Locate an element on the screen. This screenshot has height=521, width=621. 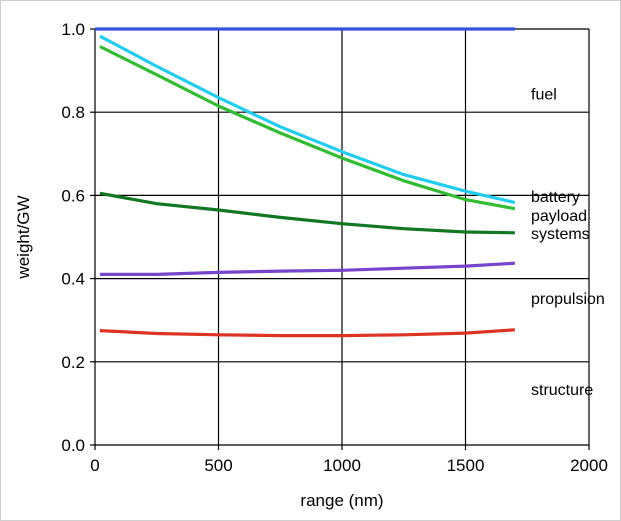
annotation-fuel: fuel is located at coordinates (544, 94).